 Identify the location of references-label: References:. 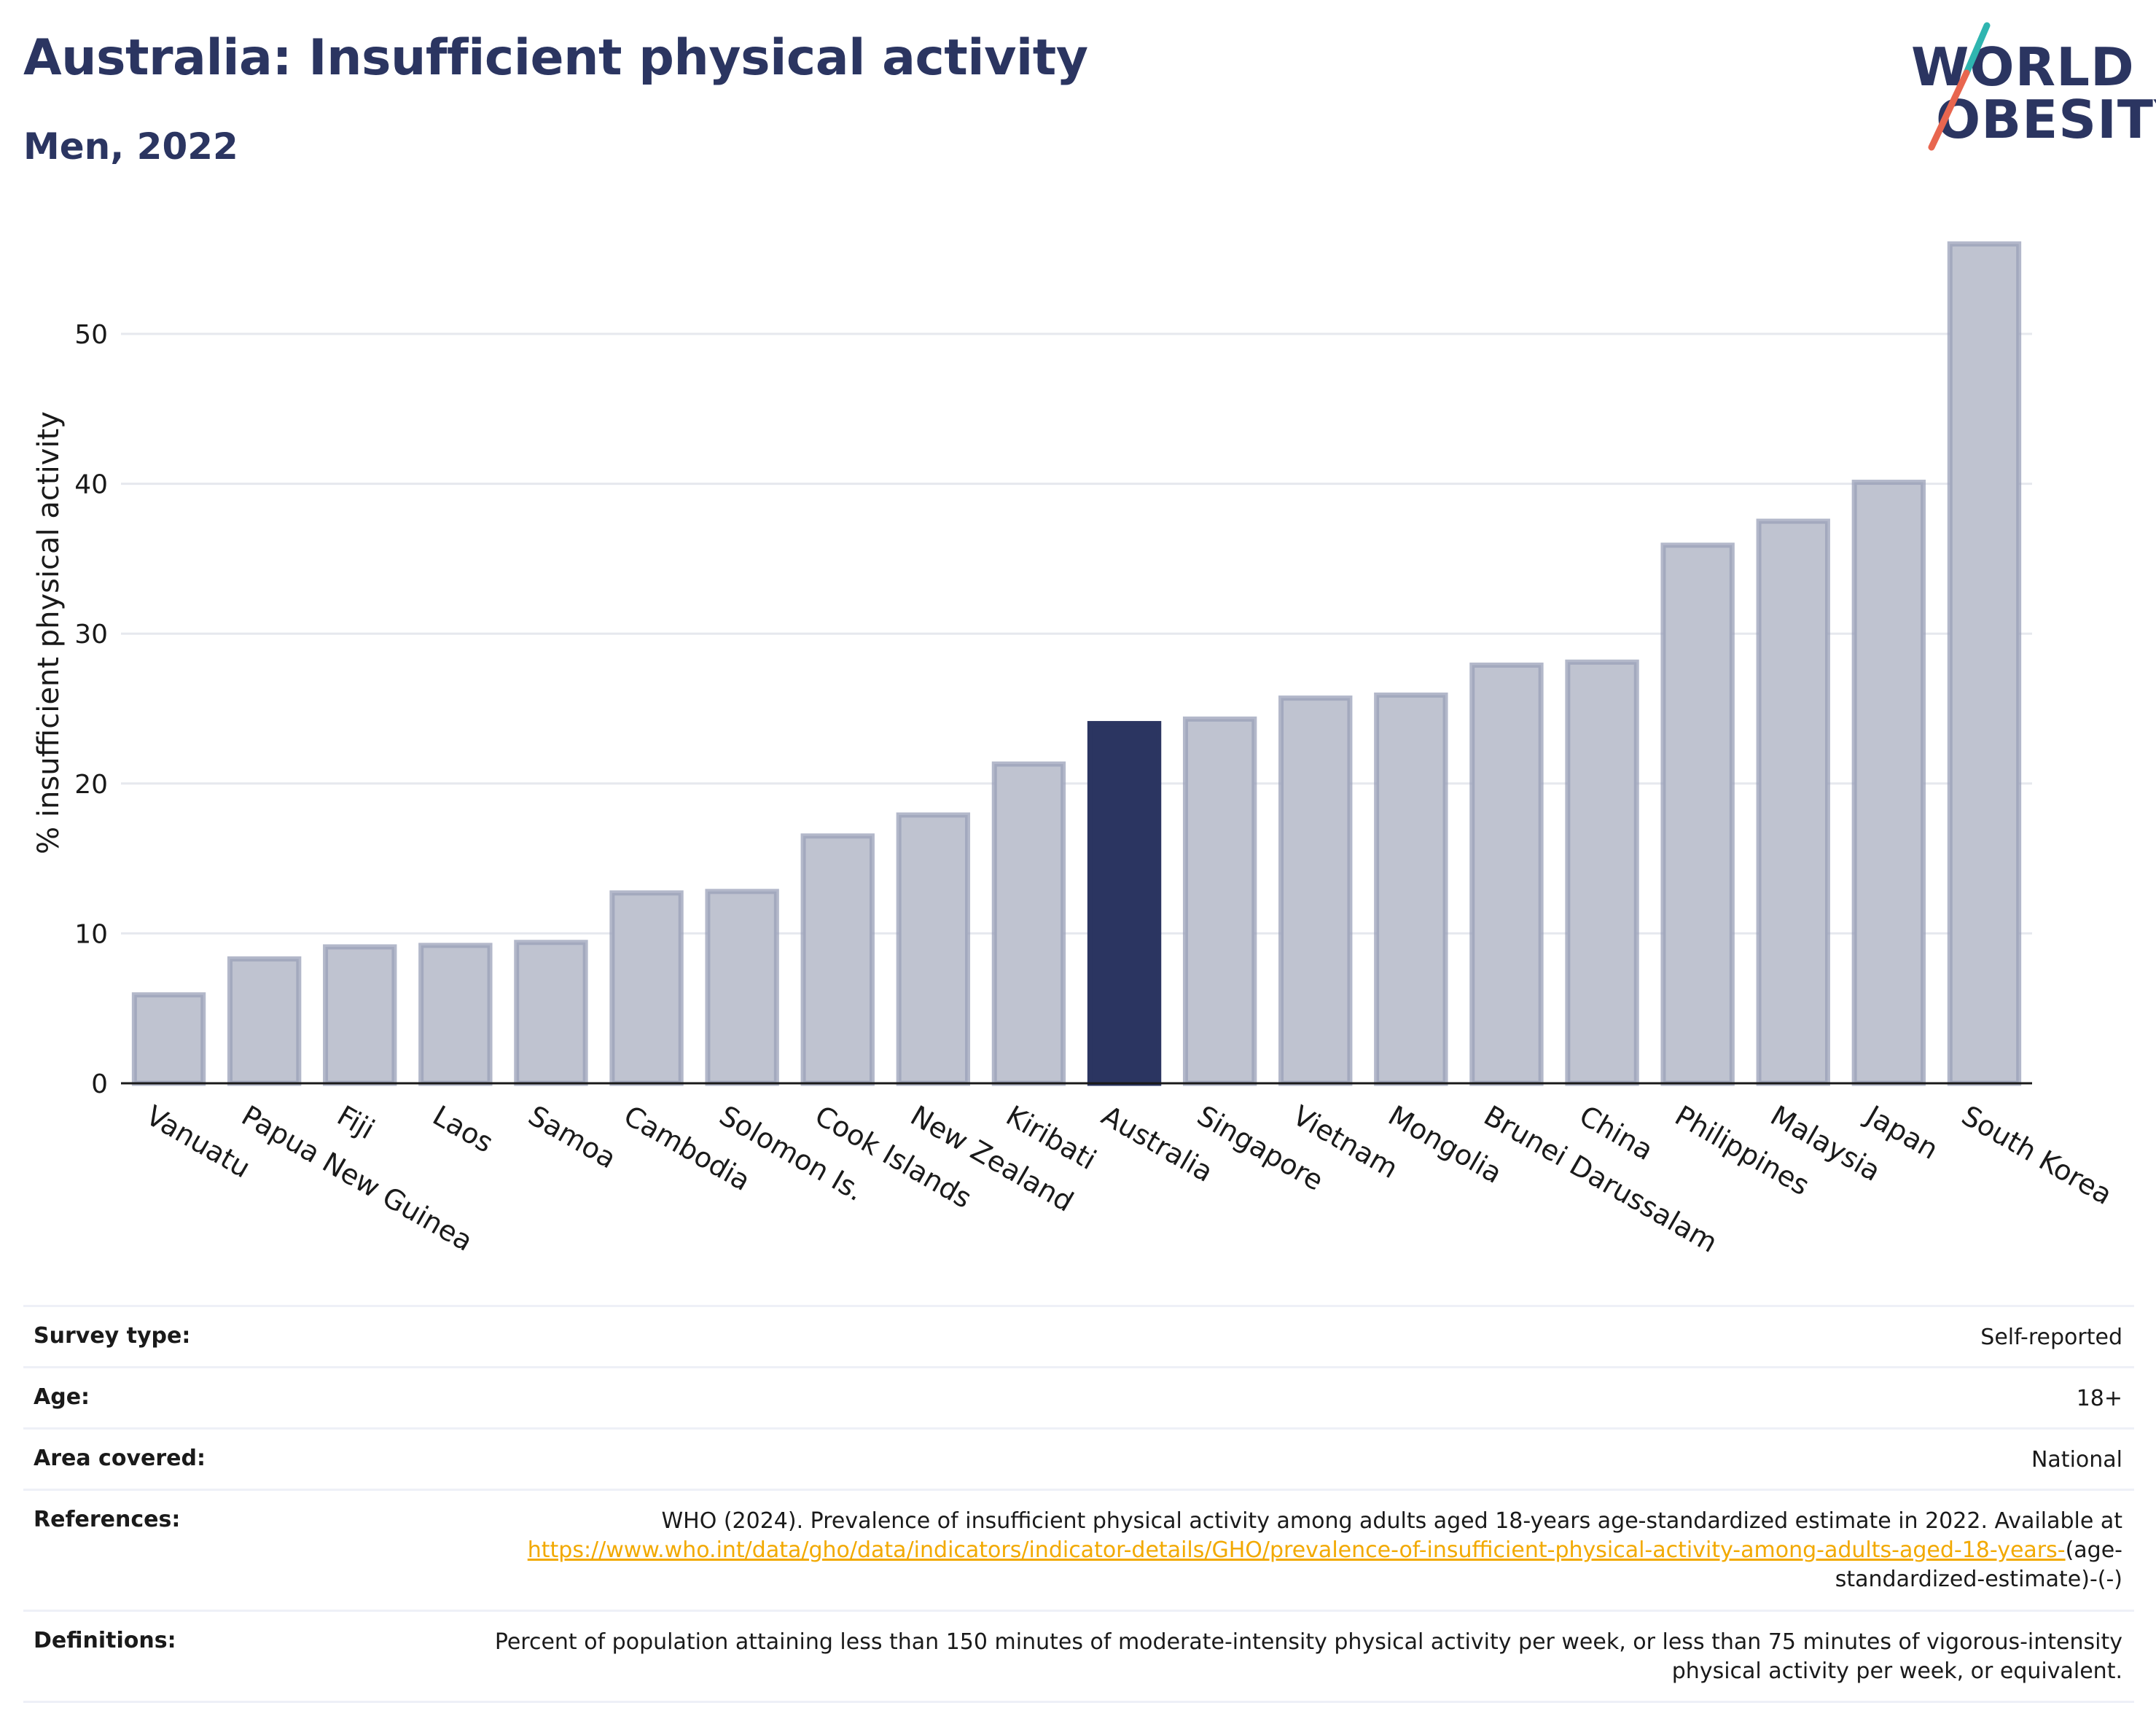
(108, 1519).